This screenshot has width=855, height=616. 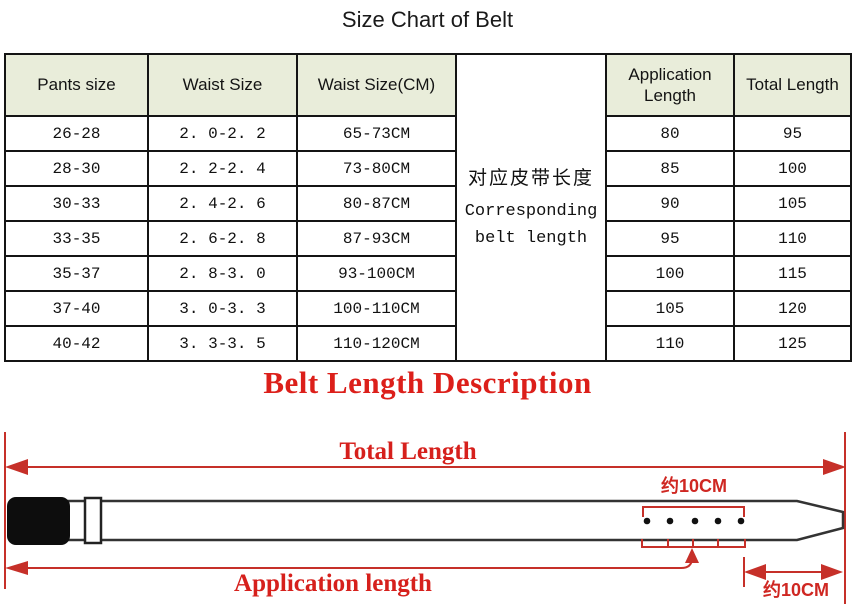 I want to click on tip-10cm-arrow, so click(x=793, y=572).